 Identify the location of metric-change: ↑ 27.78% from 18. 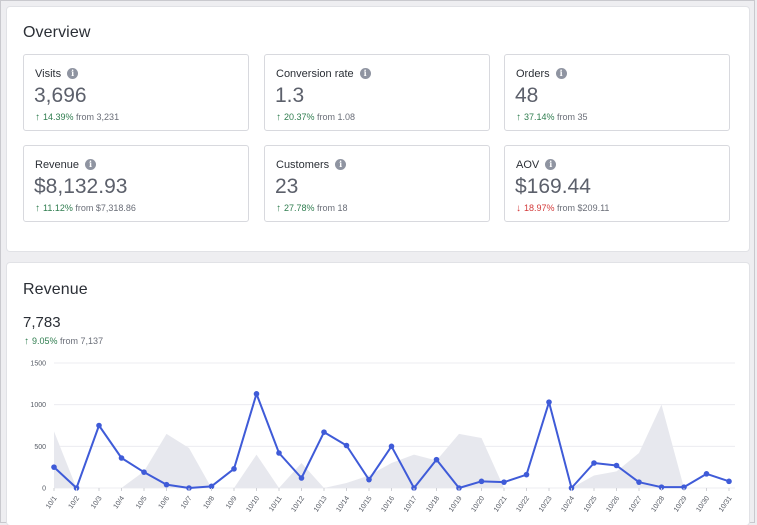
(312, 208).